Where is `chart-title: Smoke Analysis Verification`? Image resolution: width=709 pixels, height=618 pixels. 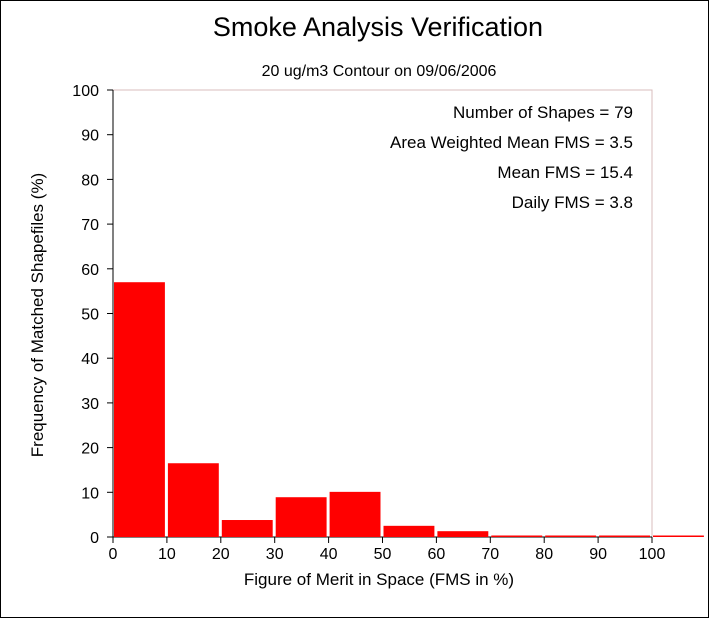 chart-title: Smoke Analysis Verification is located at coordinates (378, 27).